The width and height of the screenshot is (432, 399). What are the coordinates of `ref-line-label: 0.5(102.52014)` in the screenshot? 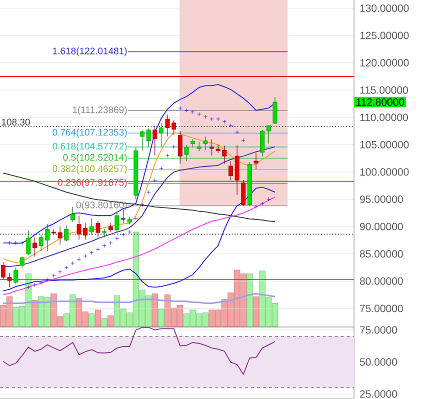 It's located at (95, 158).